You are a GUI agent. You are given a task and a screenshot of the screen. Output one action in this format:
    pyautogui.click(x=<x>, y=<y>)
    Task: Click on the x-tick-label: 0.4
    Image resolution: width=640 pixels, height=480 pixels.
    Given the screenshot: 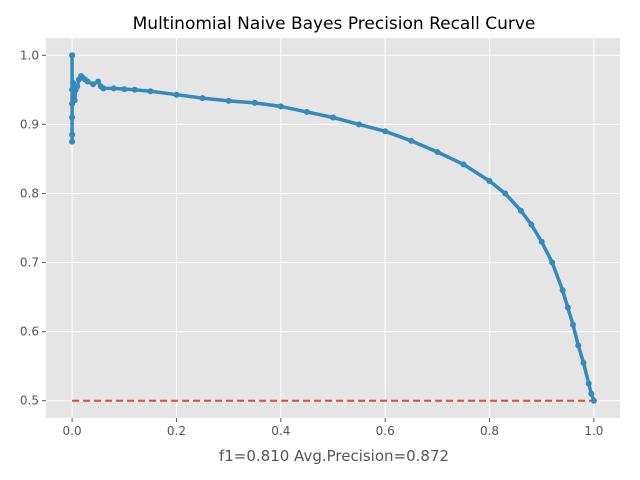 What is the action you would take?
    pyautogui.click(x=280, y=431)
    